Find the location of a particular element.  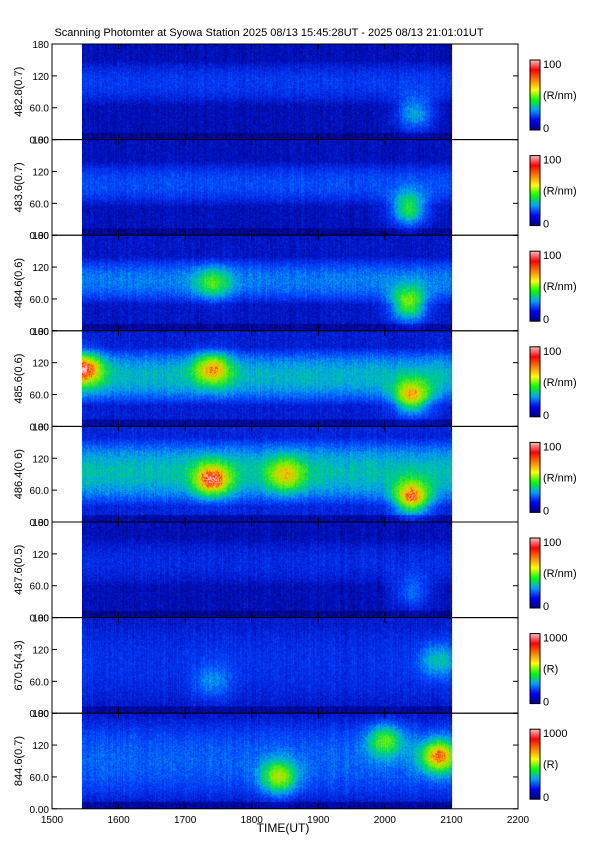

panel-frame is located at coordinates (285, 761).